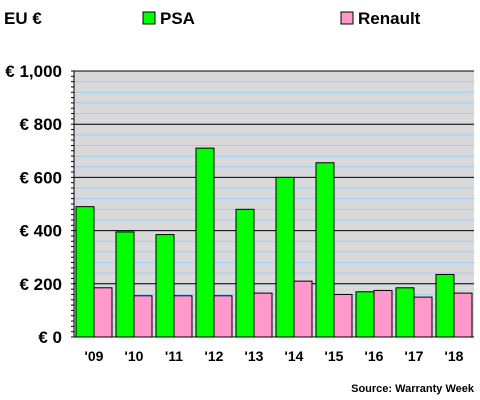  Describe the element at coordinates (334, 356) in the screenshot. I see `x-tick-label: '15` at that location.